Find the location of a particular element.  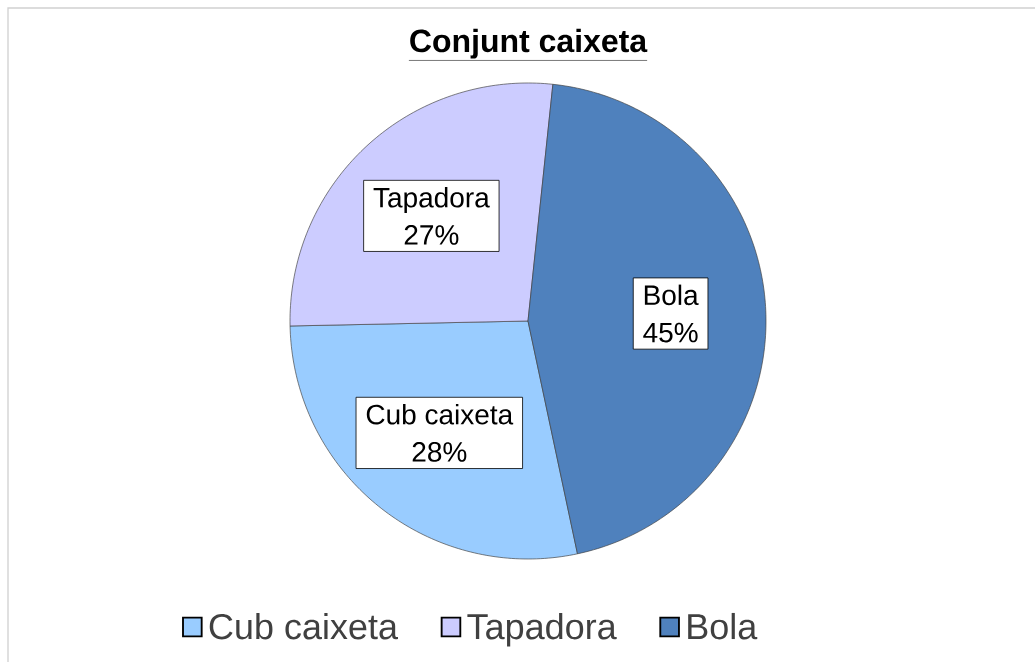

data-label: 28% is located at coordinates (439, 452).